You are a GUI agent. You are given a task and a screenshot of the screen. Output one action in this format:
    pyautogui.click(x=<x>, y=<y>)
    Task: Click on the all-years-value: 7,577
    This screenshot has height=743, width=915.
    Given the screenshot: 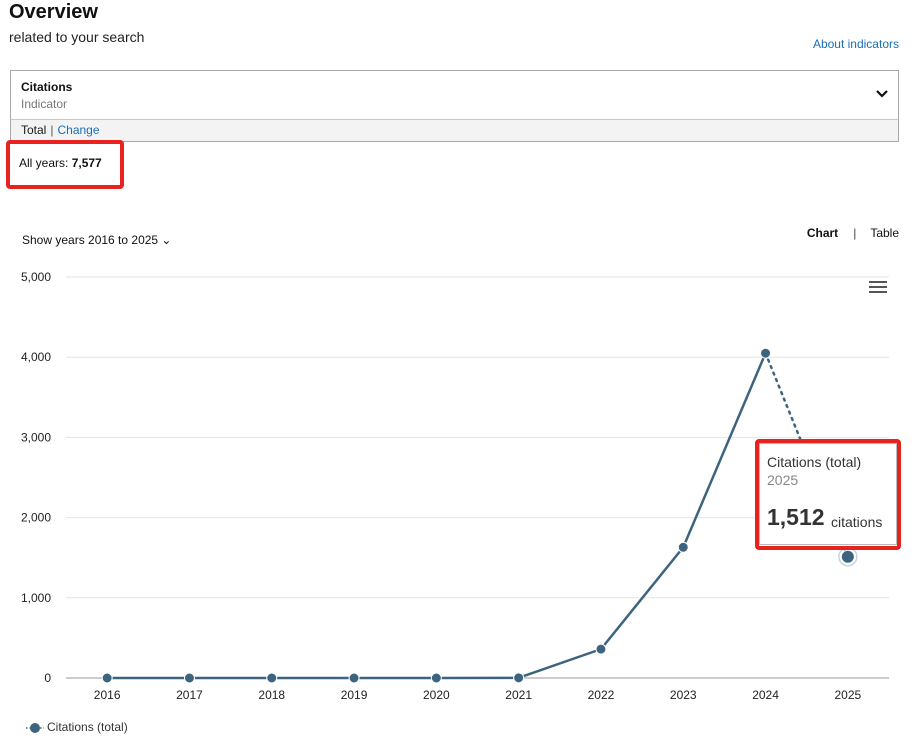 What is the action you would take?
    pyautogui.click(x=86, y=163)
    